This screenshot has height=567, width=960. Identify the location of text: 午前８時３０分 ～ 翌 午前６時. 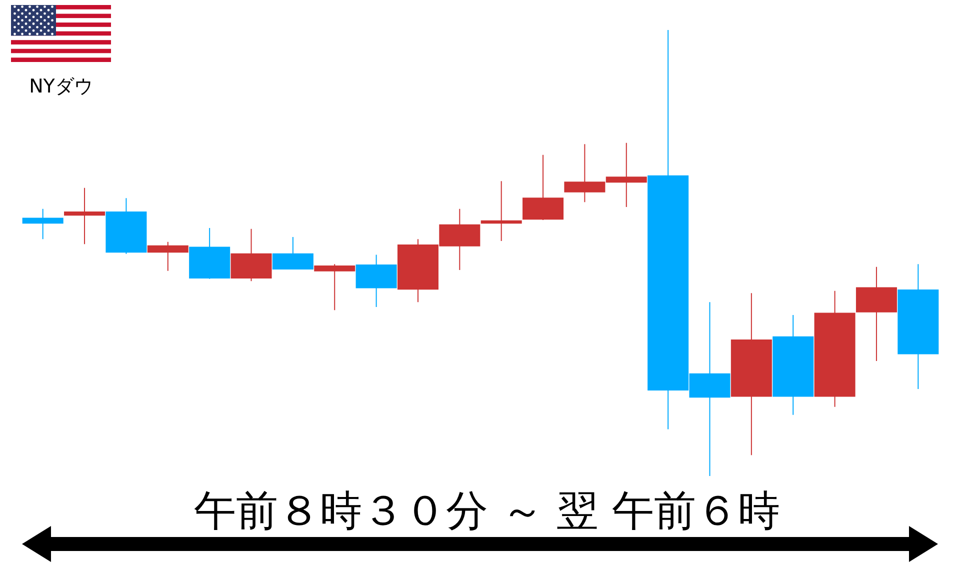
(487, 510).